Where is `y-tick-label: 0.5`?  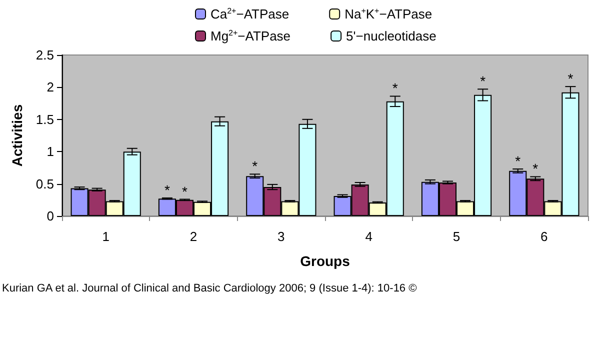 y-tick-label: 0.5 is located at coordinates (45, 184).